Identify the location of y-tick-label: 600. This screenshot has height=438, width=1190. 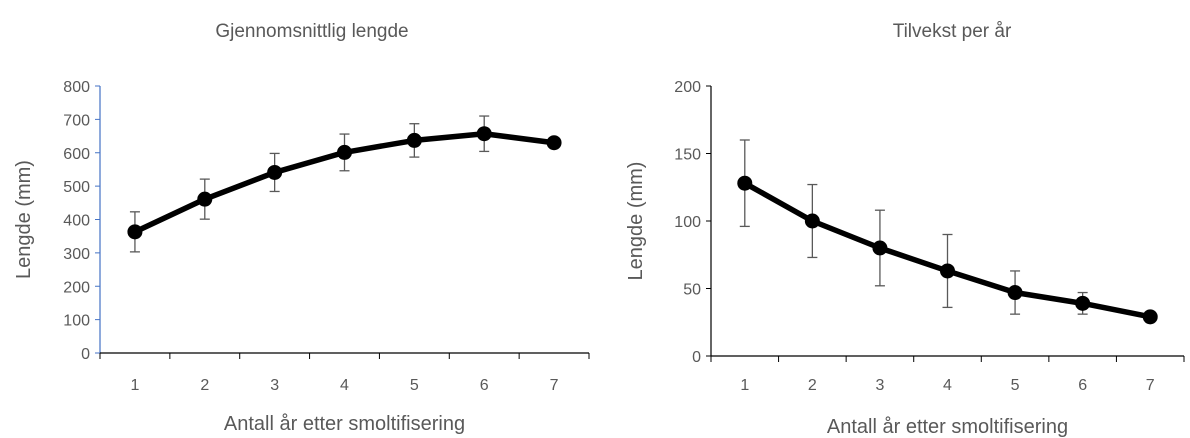
(76, 154).